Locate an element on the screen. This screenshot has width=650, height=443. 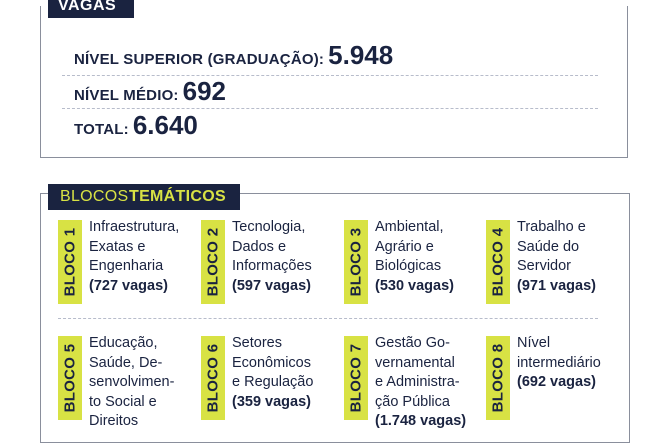
bloco-badge-label: BLOCO 4 is located at coordinates (498, 262).